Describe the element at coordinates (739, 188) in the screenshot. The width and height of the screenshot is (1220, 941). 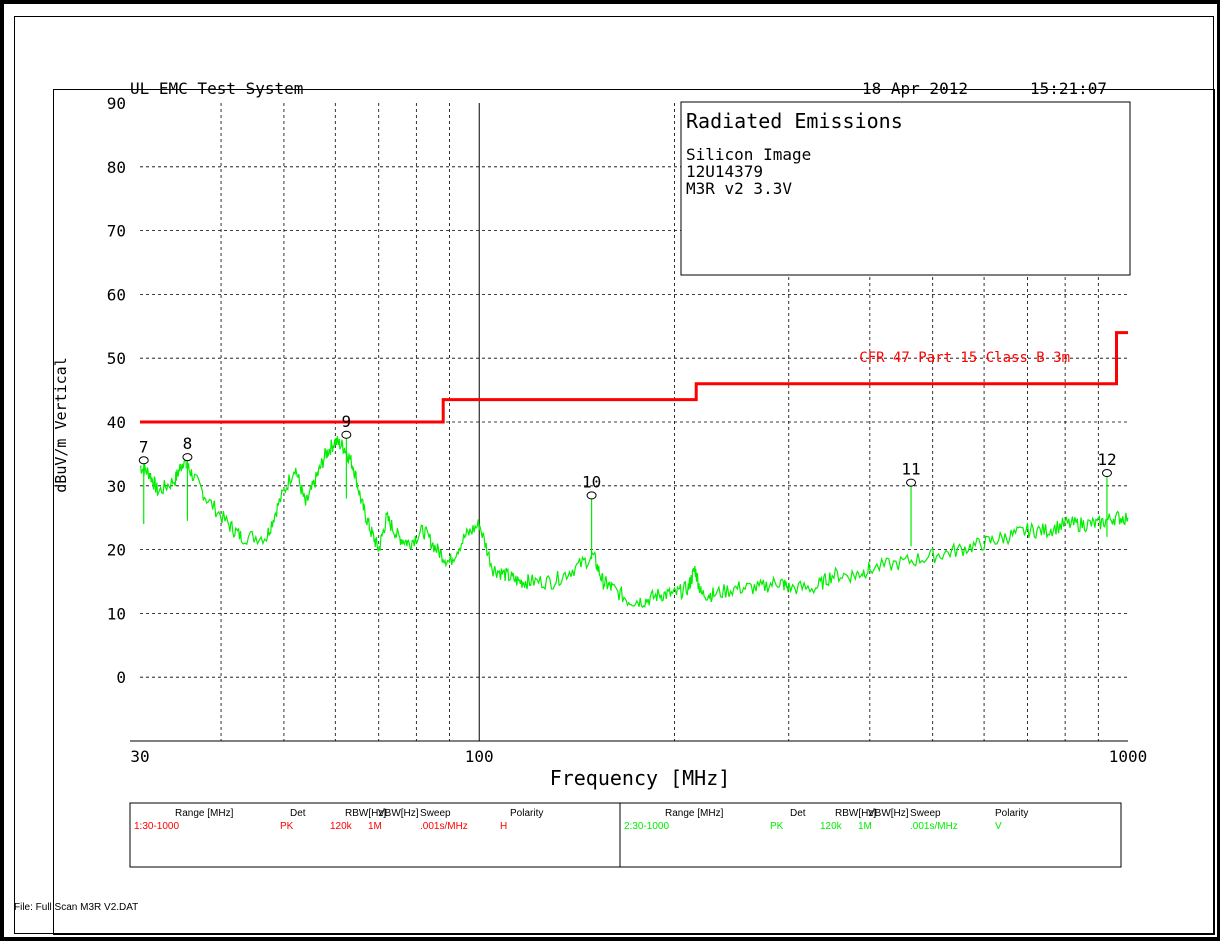
I see `info-line3: M3R v2 3.3V` at that location.